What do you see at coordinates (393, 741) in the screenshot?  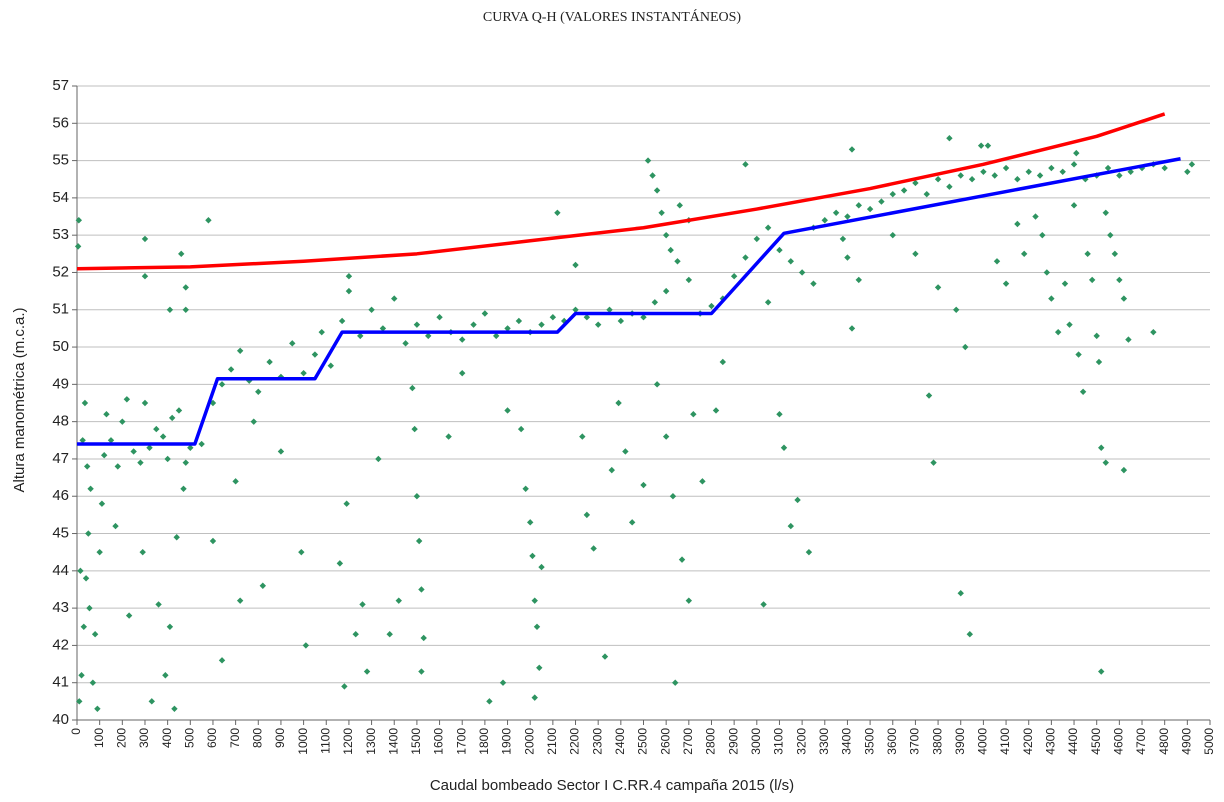 I see `x-tick-label: 1400` at bounding box center [393, 741].